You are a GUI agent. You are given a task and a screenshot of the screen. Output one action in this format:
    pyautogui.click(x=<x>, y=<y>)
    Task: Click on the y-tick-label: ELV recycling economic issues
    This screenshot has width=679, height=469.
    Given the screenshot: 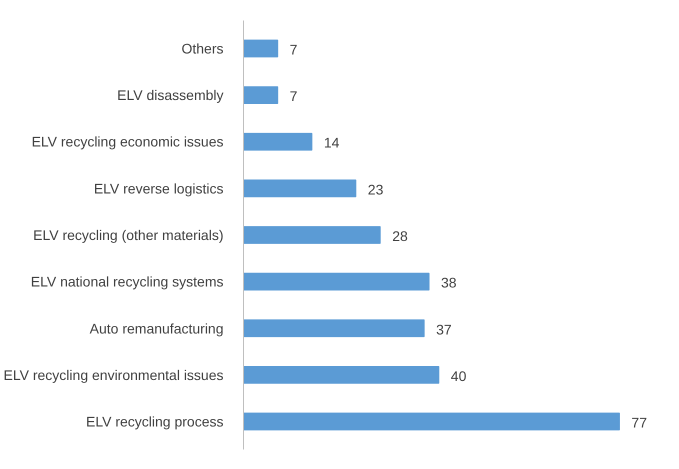 What is the action you would take?
    pyautogui.click(x=128, y=142)
    